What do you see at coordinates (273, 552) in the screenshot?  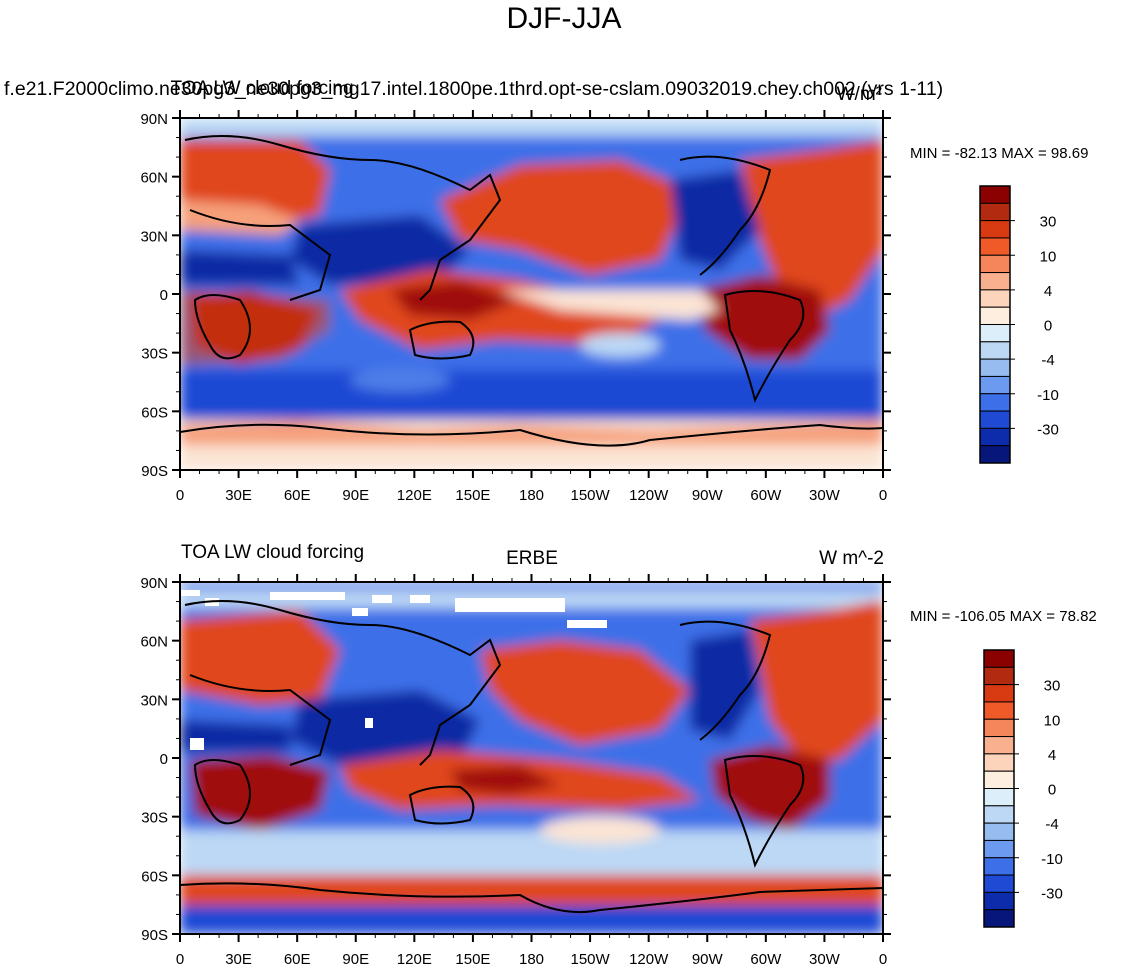 I see `panel2-variable-label: TOA LW cloud forcing` at bounding box center [273, 552].